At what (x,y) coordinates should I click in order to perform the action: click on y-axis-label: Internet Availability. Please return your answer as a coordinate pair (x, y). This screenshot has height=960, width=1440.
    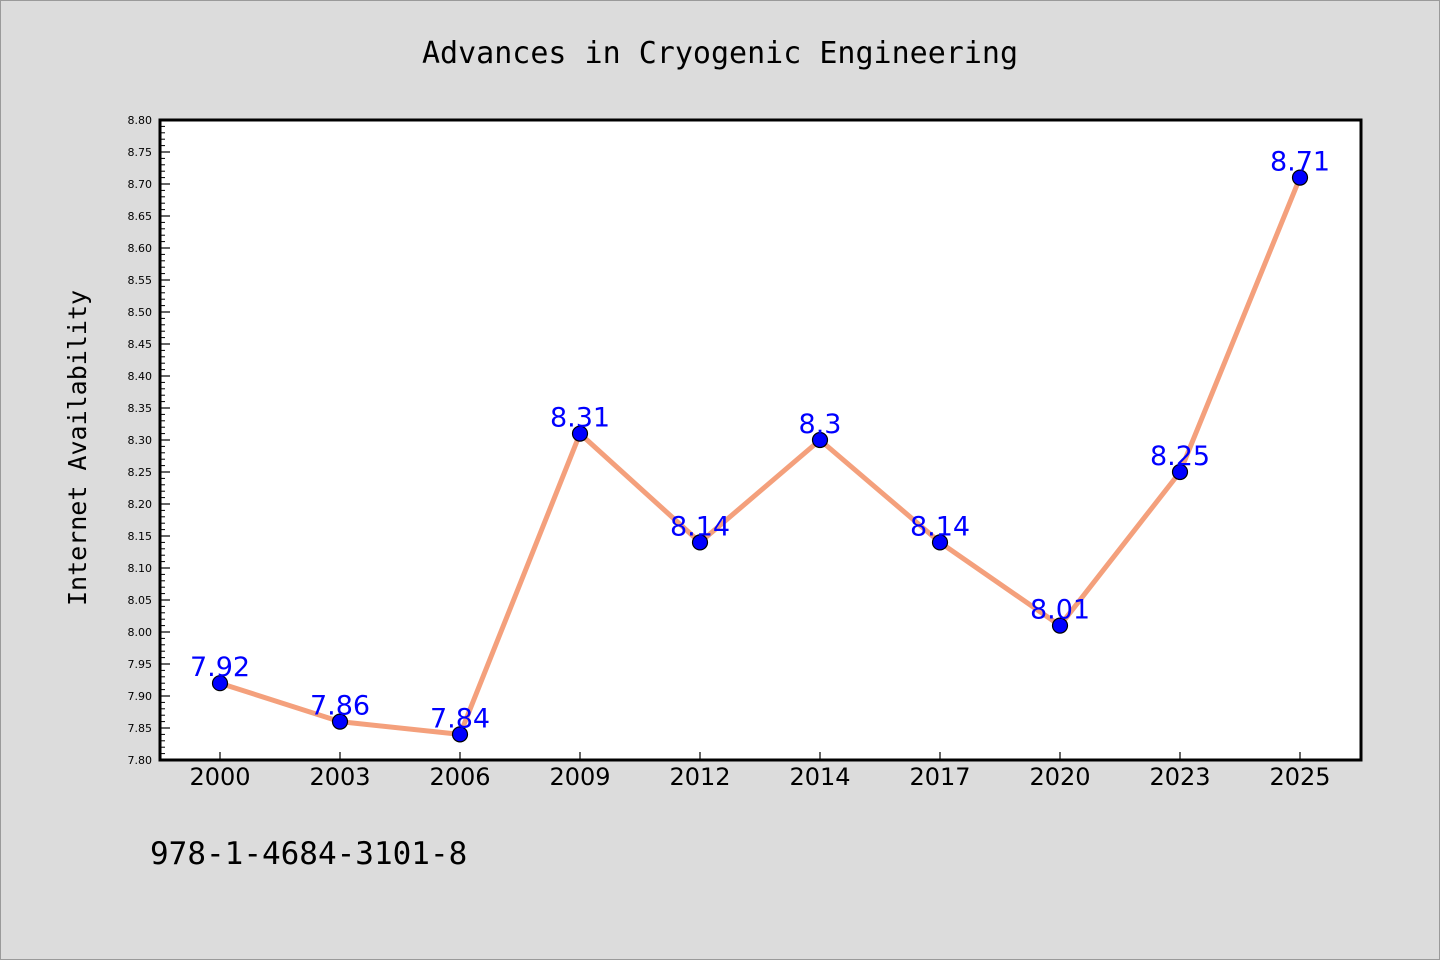
    Looking at the image, I should click on (77, 448).